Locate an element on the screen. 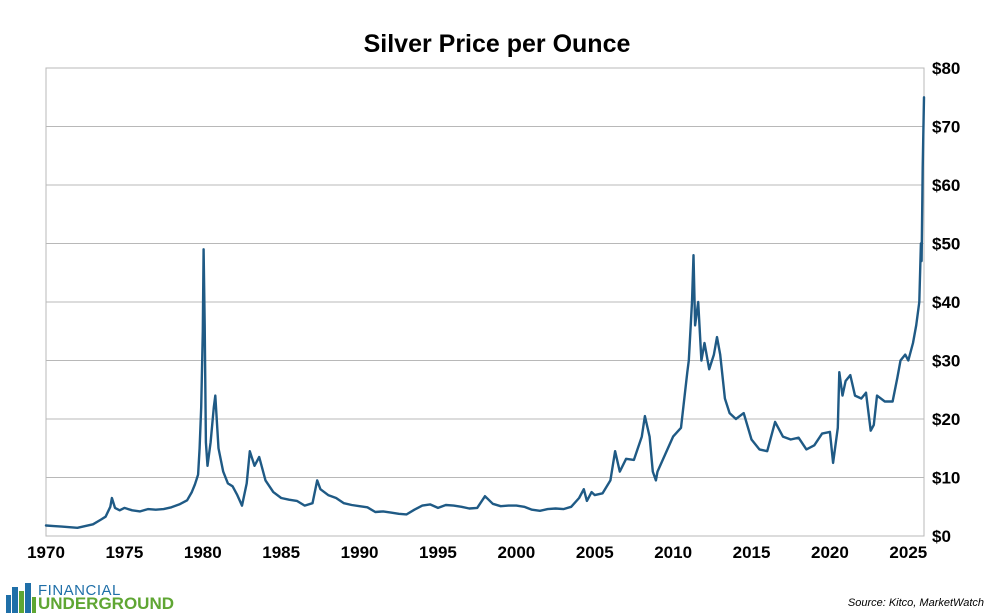 The height and width of the screenshot is (614, 996). y-tick-label: $0 is located at coordinates (941, 536).